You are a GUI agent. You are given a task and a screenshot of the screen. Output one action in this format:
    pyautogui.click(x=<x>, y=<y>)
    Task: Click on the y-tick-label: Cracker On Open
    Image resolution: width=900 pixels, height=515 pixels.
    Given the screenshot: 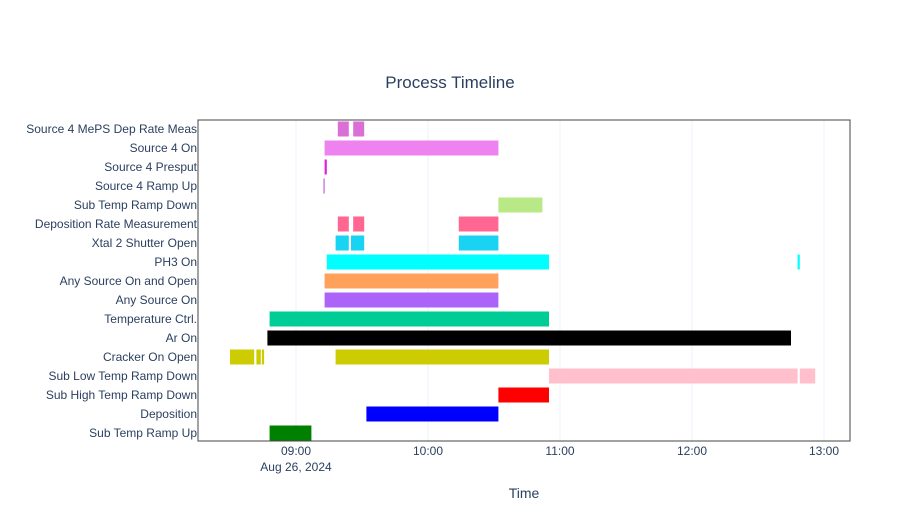 What is the action you would take?
    pyautogui.click(x=150, y=357)
    